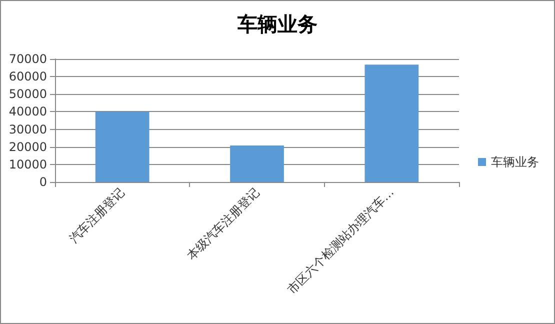 The height and width of the screenshot is (324, 555). What do you see at coordinates (223, 224) in the screenshot?
I see `x-tick-label: 本级汽车注册登记` at bounding box center [223, 224].